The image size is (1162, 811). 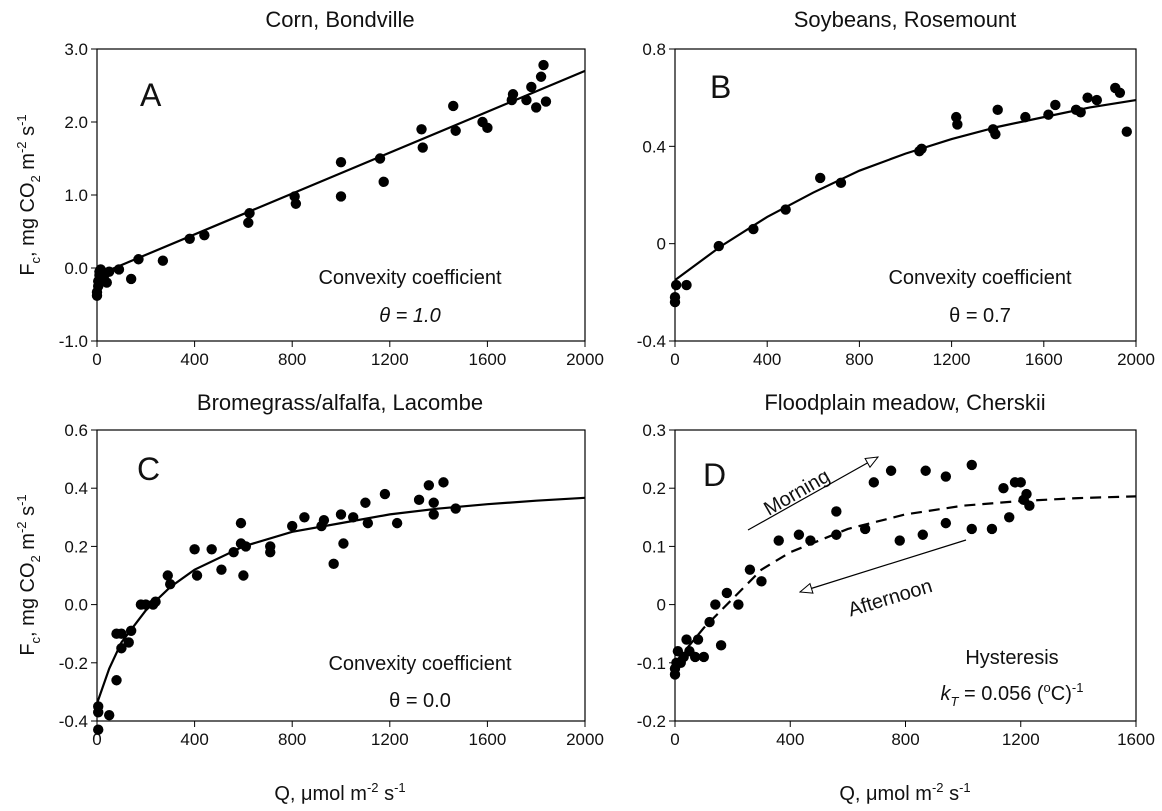 What do you see at coordinates (1011, 658) in the screenshot?
I see `annotation: Hysteresis` at bounding box center [1011, 658].